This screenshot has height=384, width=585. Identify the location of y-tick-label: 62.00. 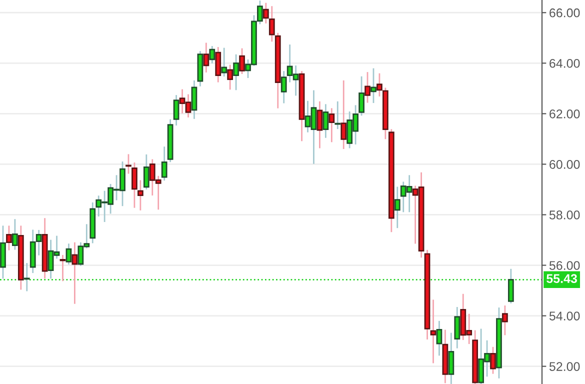
(565, 113).